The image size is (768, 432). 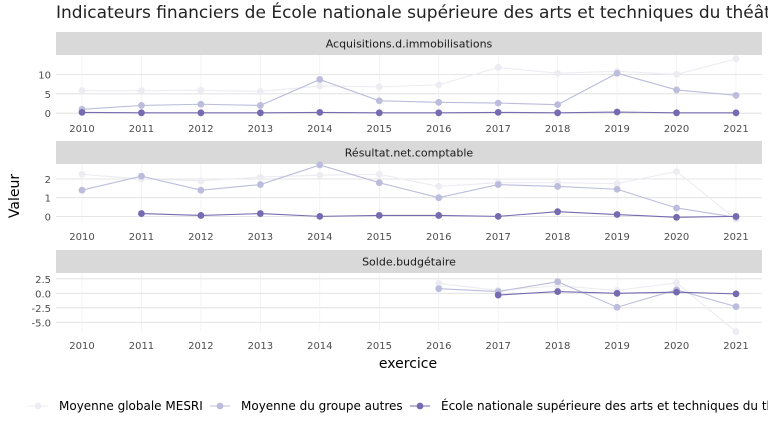 I want to click on legend-label: Moyenne du groupe autres, so click(x=322, y=406).